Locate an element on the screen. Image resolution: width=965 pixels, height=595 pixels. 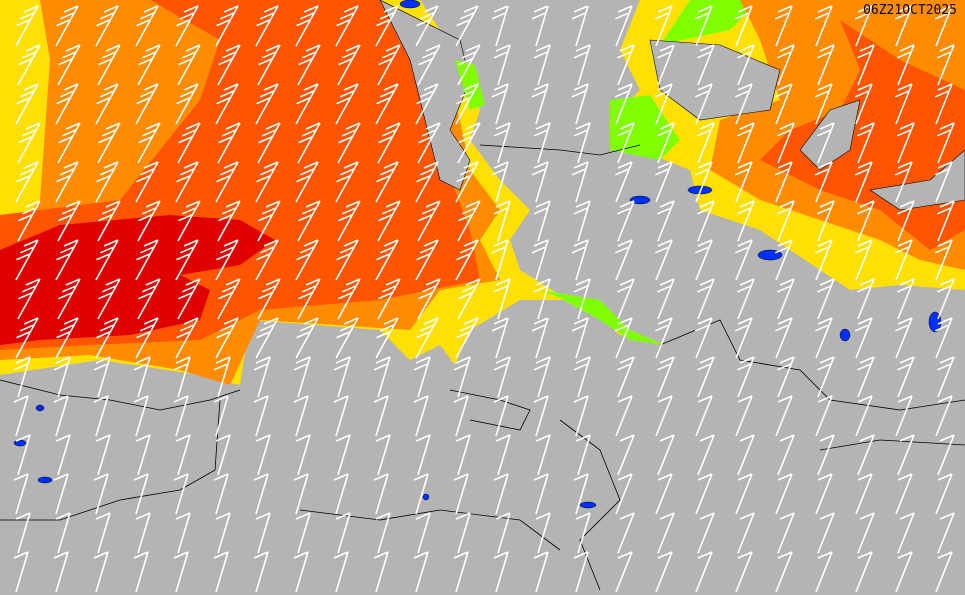
valid-time-label: 06Z21OCT2025 is located at coordinates (910, 10).